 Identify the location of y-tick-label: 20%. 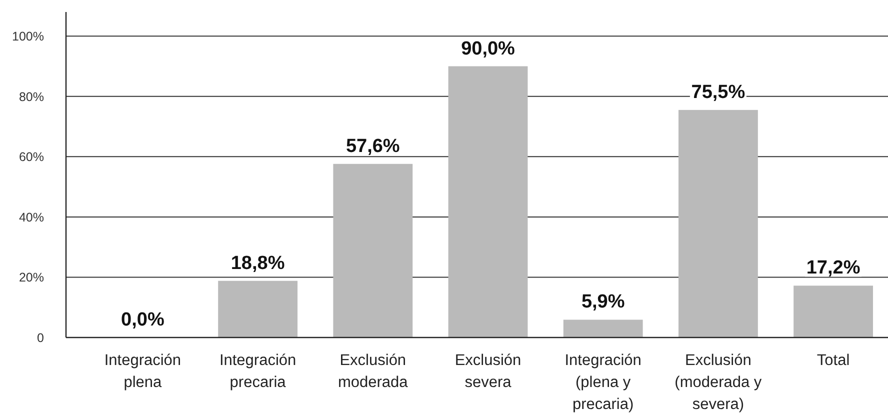
(31, 277).